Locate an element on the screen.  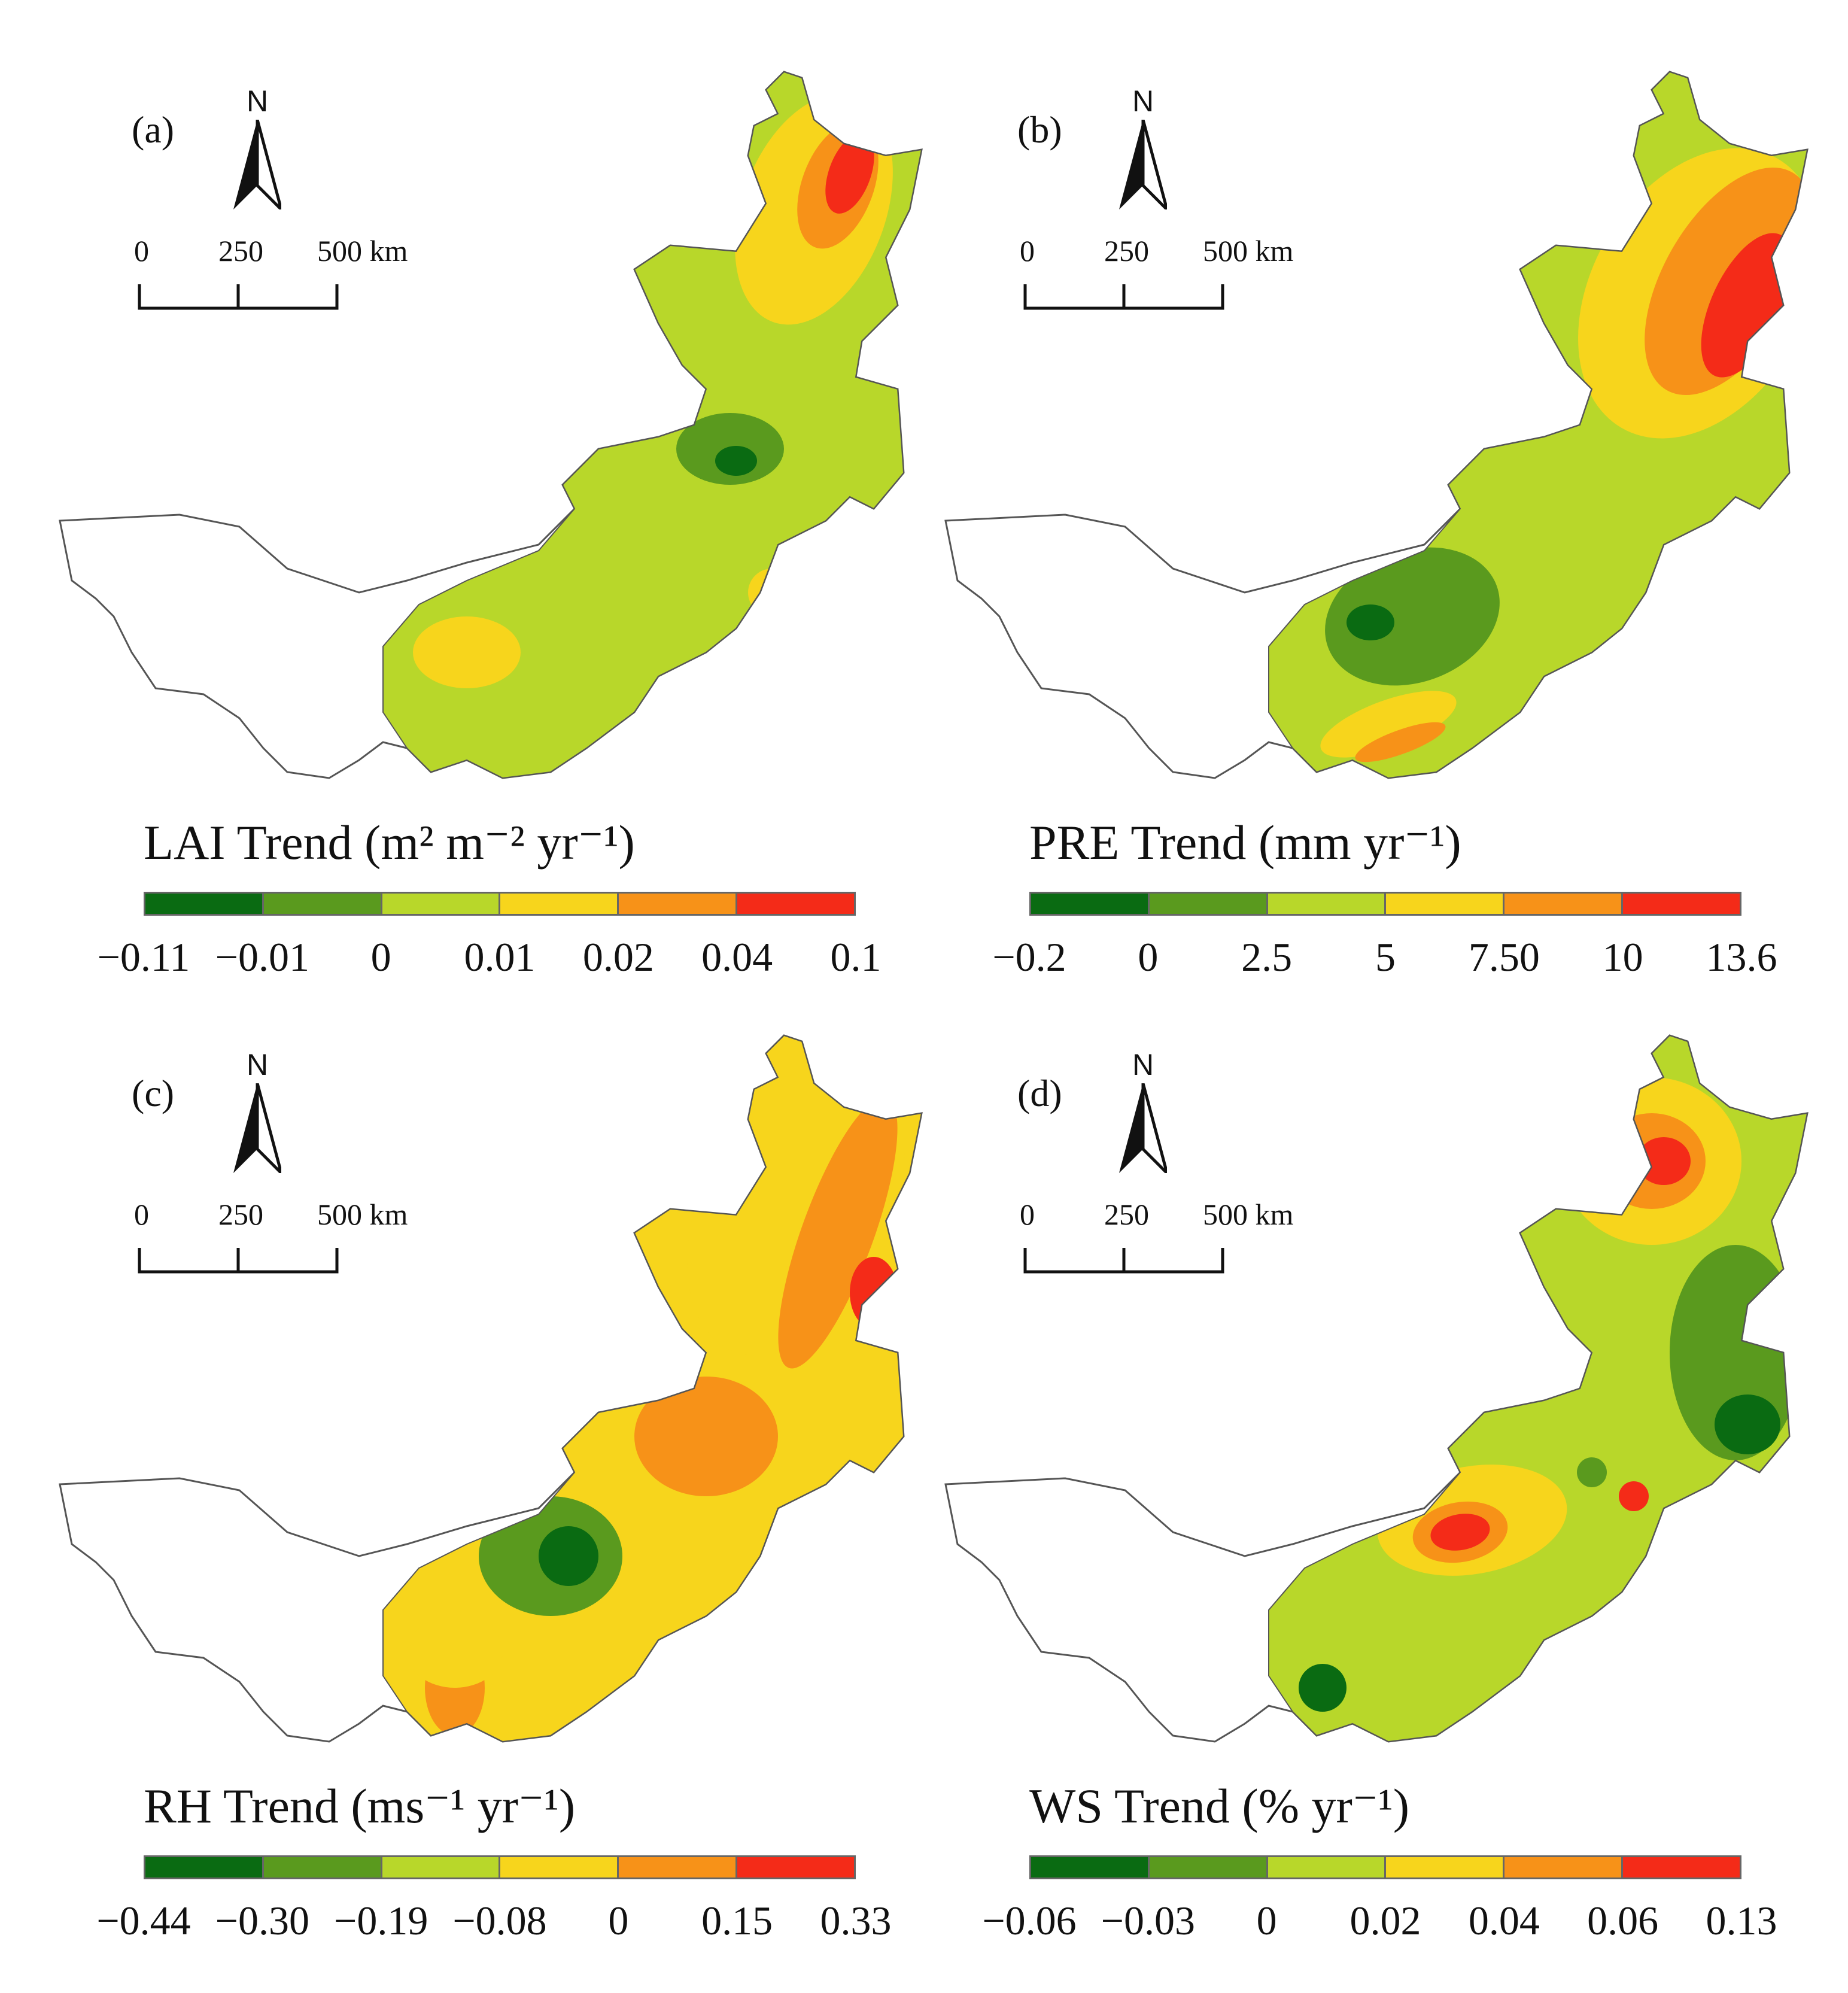
colorbar-tick-label: 0.06 is located at coordinates (1623, 1920).